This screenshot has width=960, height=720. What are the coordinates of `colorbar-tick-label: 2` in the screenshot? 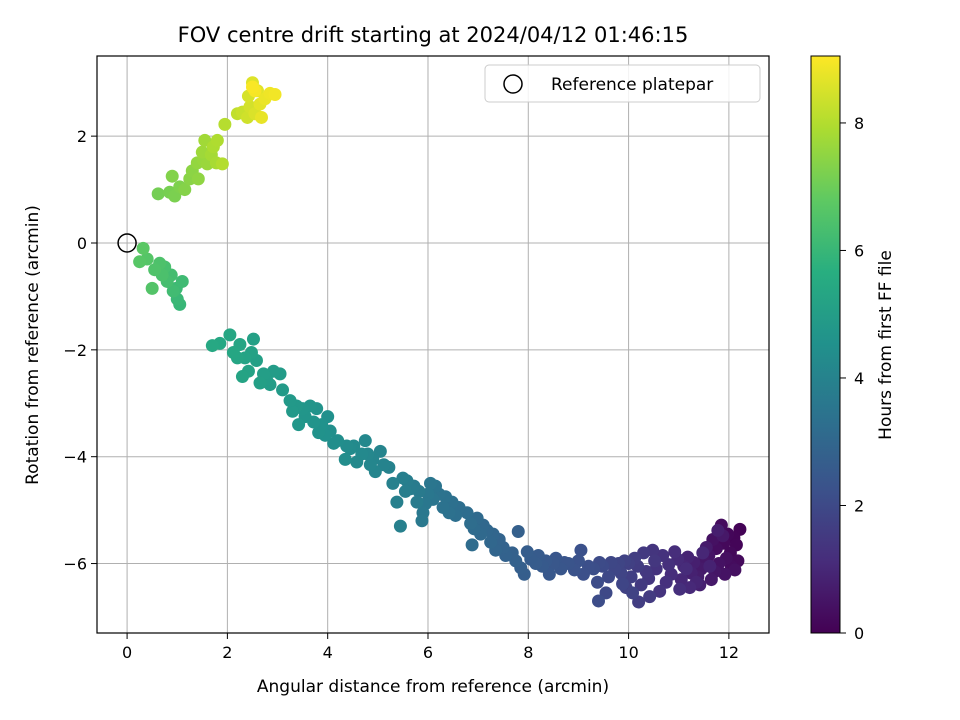 It's located at (859, 505).